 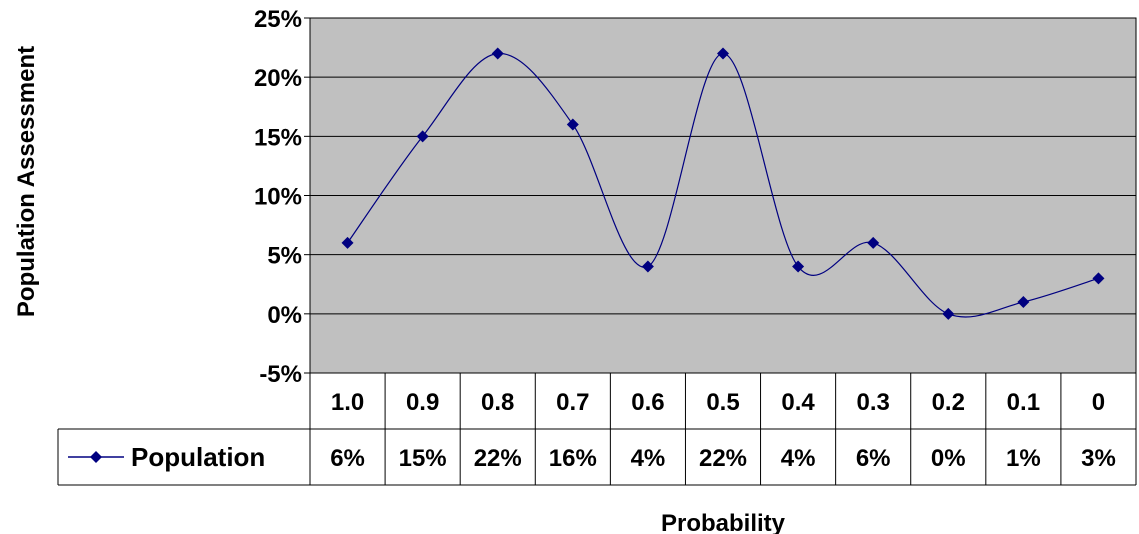 What do you see at coordinates (284, 256) in the screenshot?
I see `y-tick-label: 5%` at bounding box center [284, 256].